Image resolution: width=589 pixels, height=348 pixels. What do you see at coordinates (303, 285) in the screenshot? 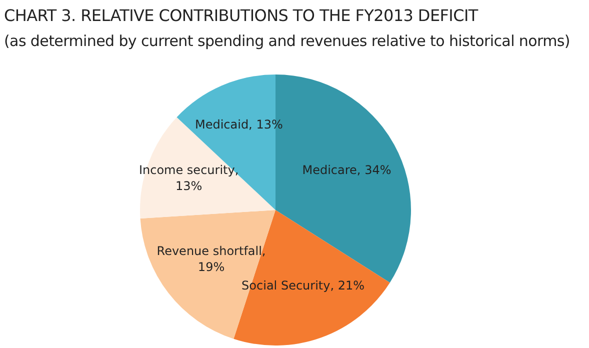
I see `slice-label: Social Security, 21%` at bounding box center [303, 285].